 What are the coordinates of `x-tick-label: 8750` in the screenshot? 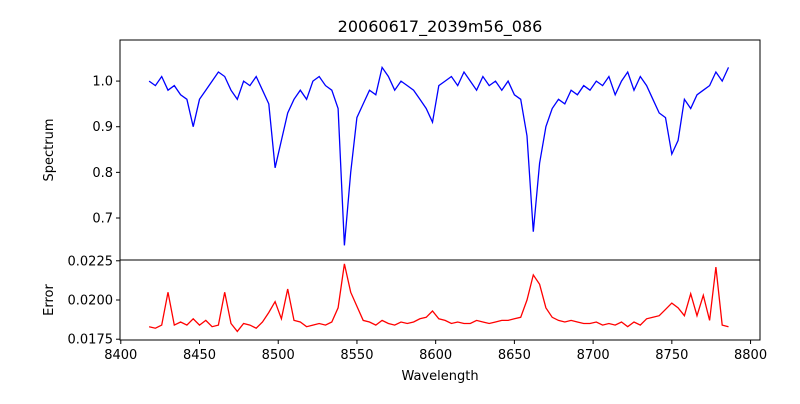 It's located at (671, 355).